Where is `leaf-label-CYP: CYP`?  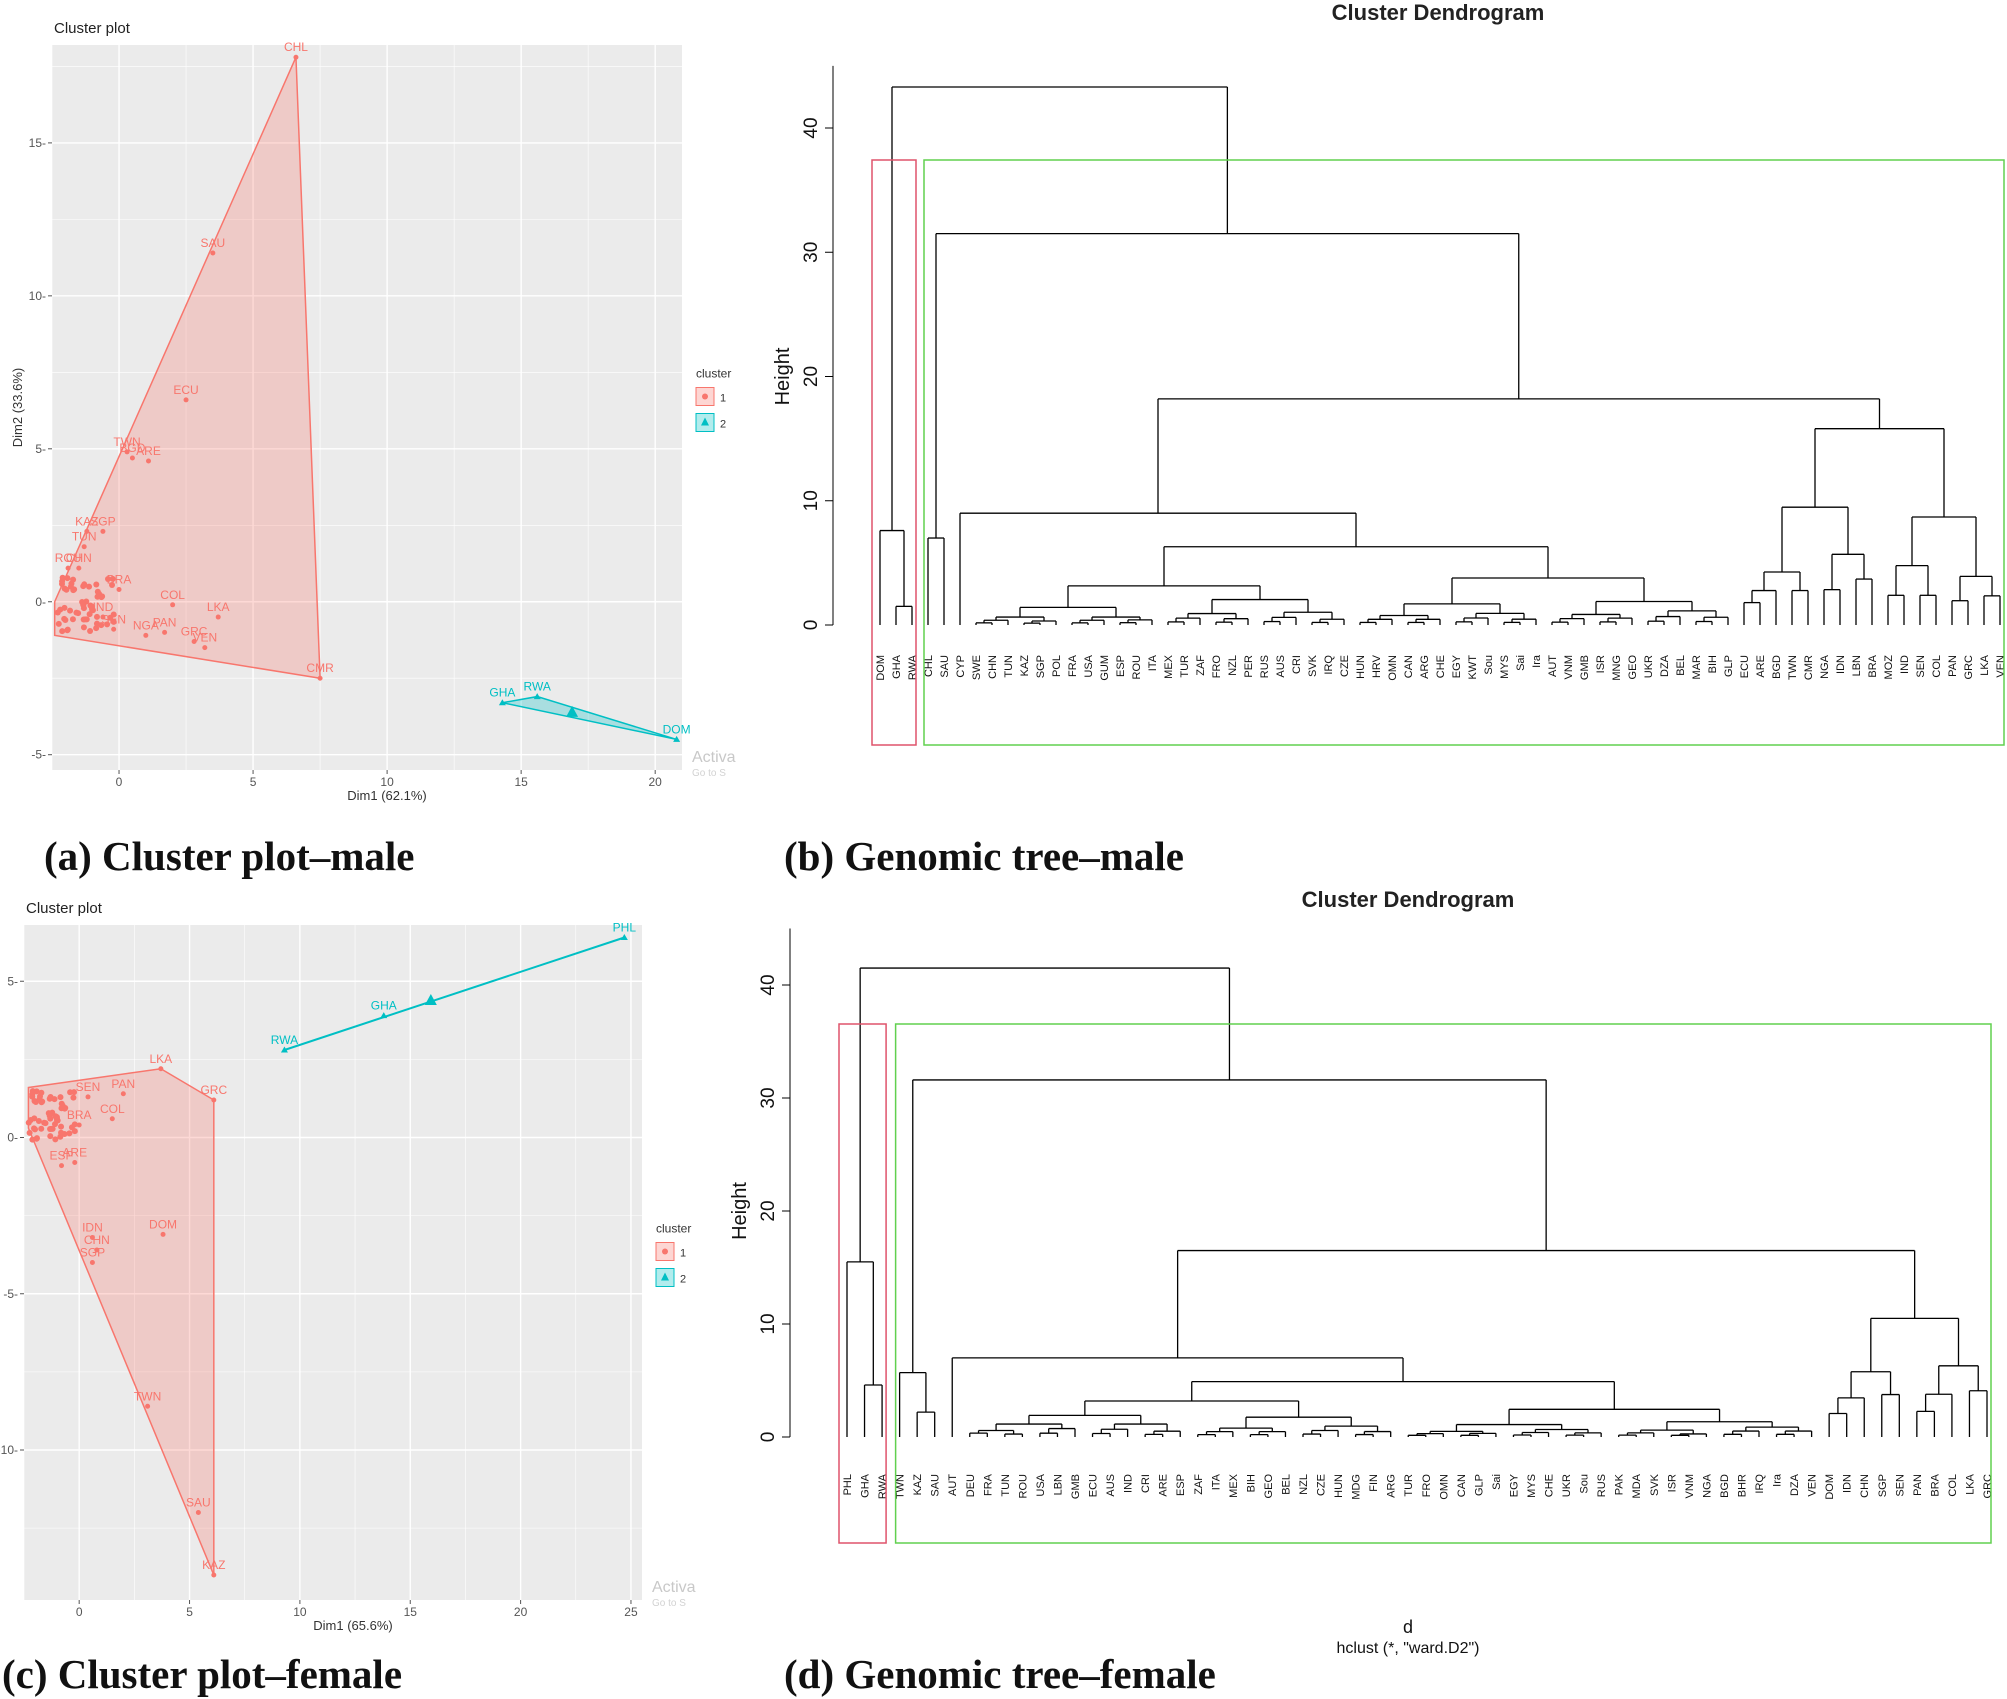 leaf-label-CYP: CYP is located at coordinates (961, 666).